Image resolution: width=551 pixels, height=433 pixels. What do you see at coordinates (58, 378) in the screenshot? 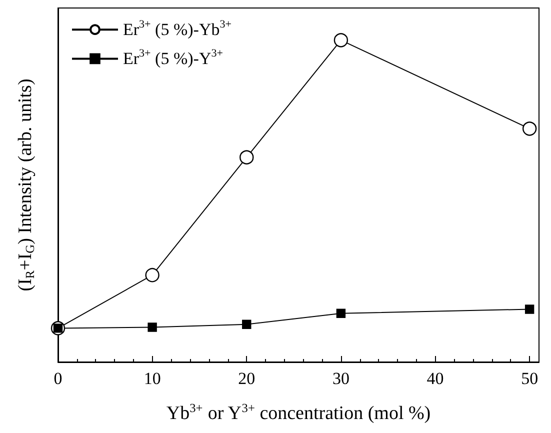
I see `x-tick-label: 0` at bounding box center [58, 378].